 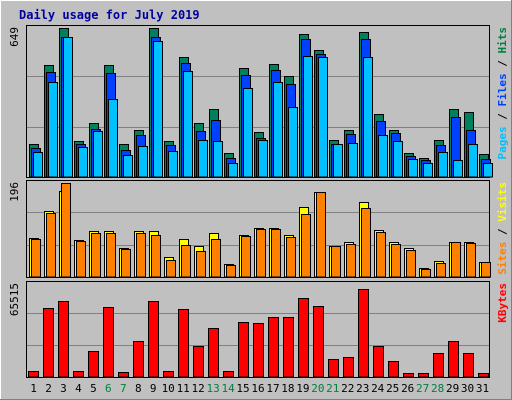 I want to click on panel-middle-legend-part-1: Sites, so click(x=502, y=258).